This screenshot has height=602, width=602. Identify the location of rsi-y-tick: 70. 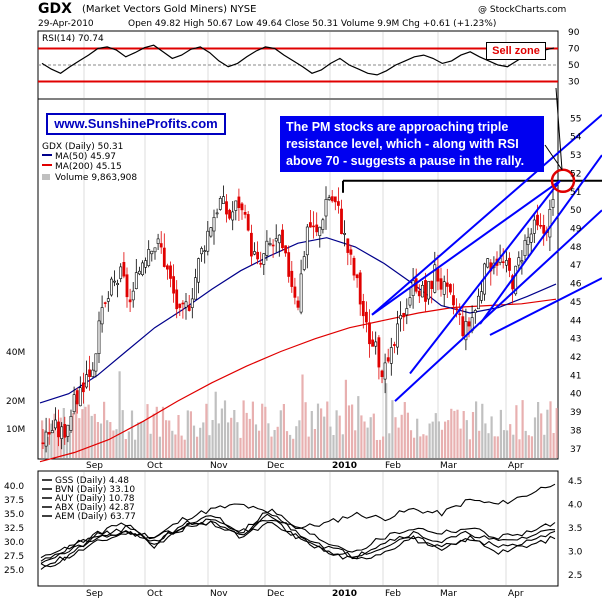
(574, 50).